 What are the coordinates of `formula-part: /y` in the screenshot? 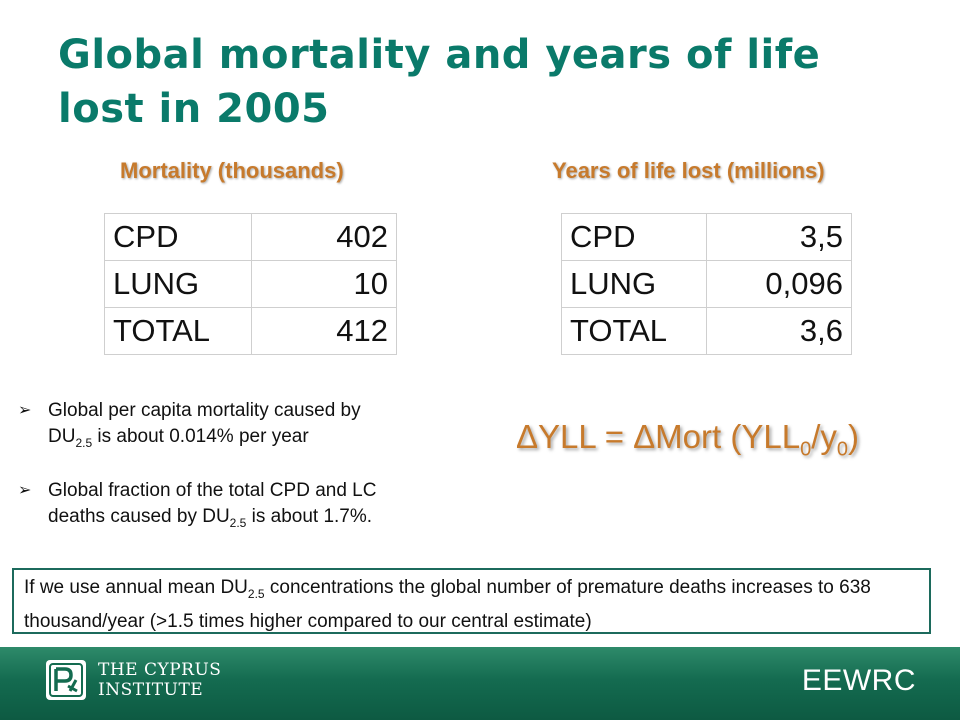 It's located at (824, 436).